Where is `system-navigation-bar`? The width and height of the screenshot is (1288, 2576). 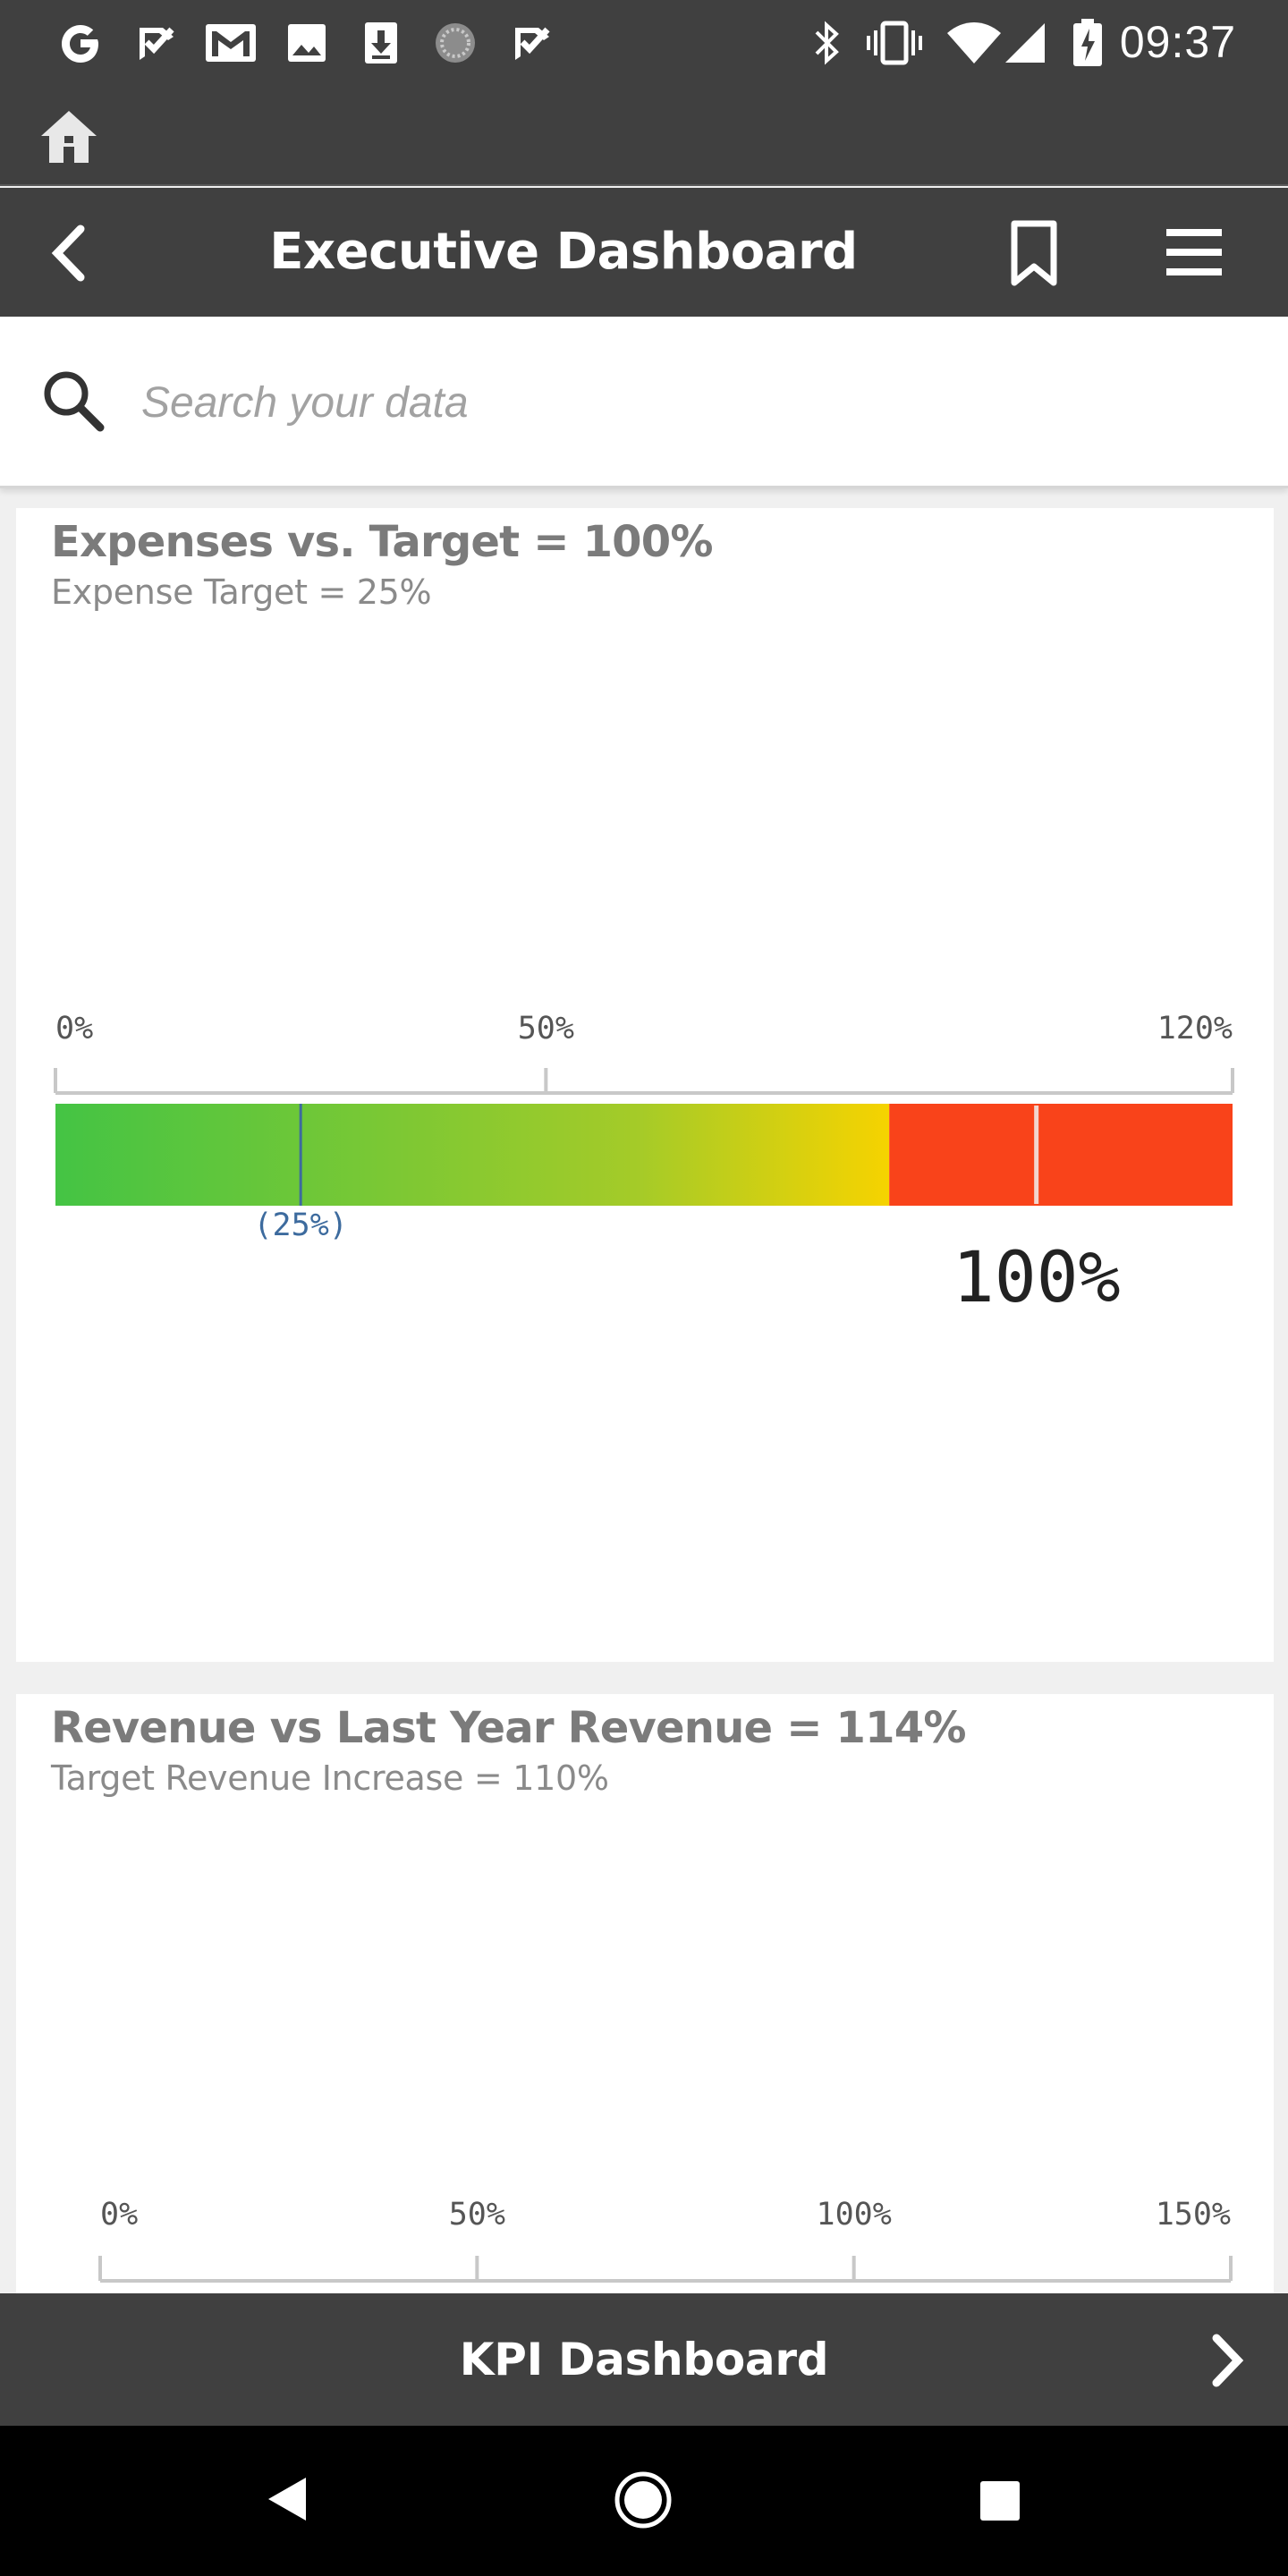
system-navigation-bar is located at coordinates (644, 2501).